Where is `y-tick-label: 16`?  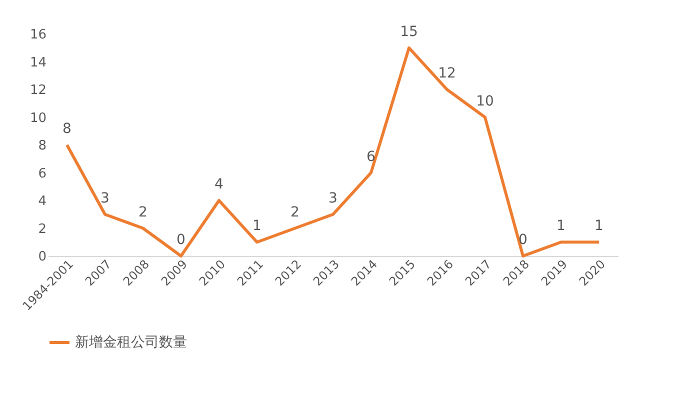 y-tick-label: 16 is located at coordinates (38, 35).